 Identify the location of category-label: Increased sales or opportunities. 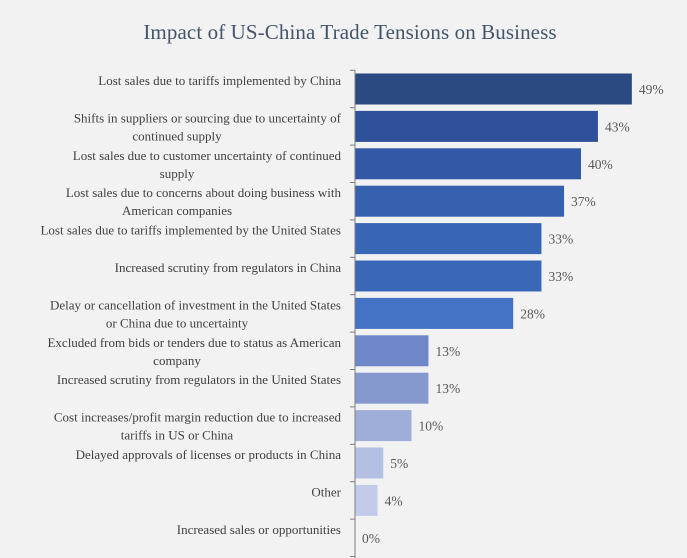
(259, 529).